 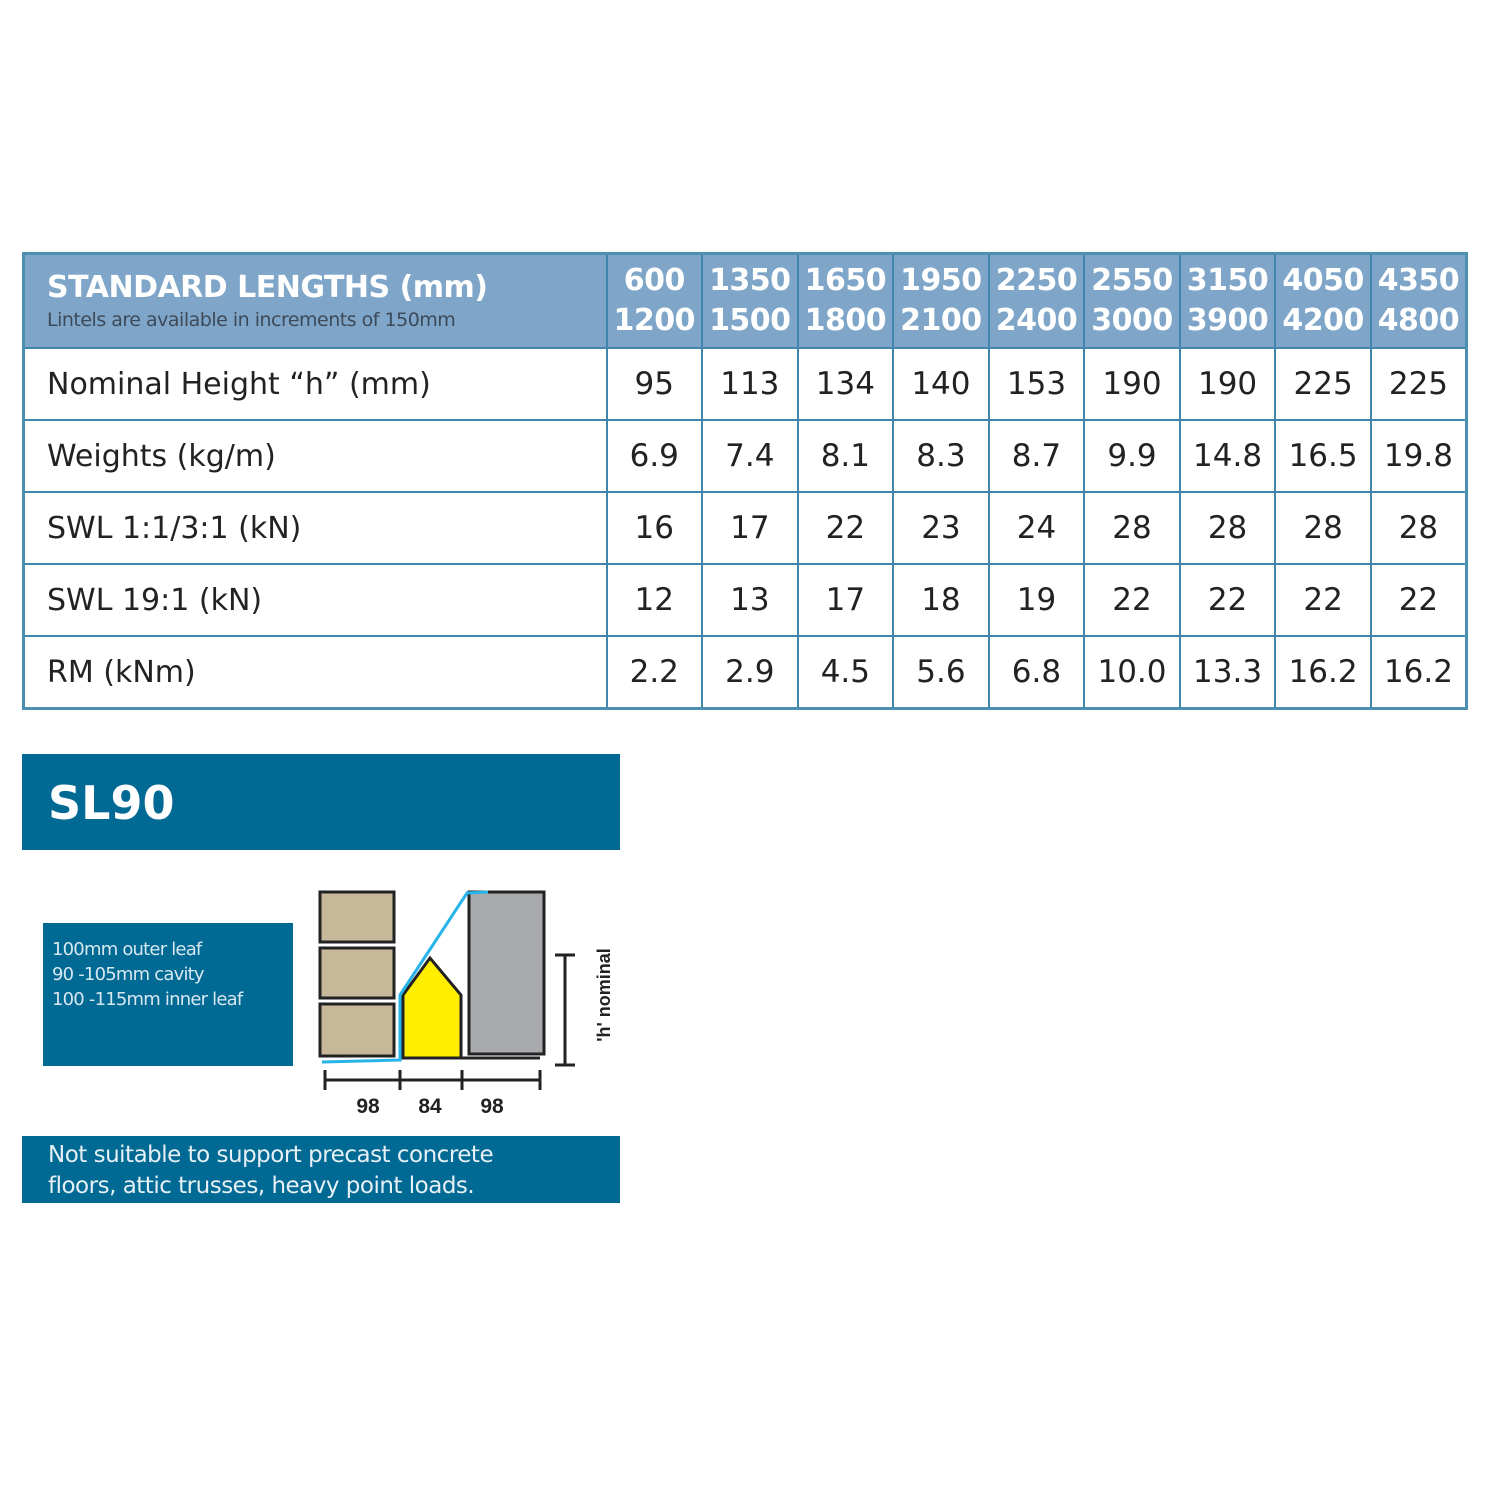 What do you see at coordinates (654, 320) in the screenshot?
I see `length-max: 1200` at bounding box center [654, 320].